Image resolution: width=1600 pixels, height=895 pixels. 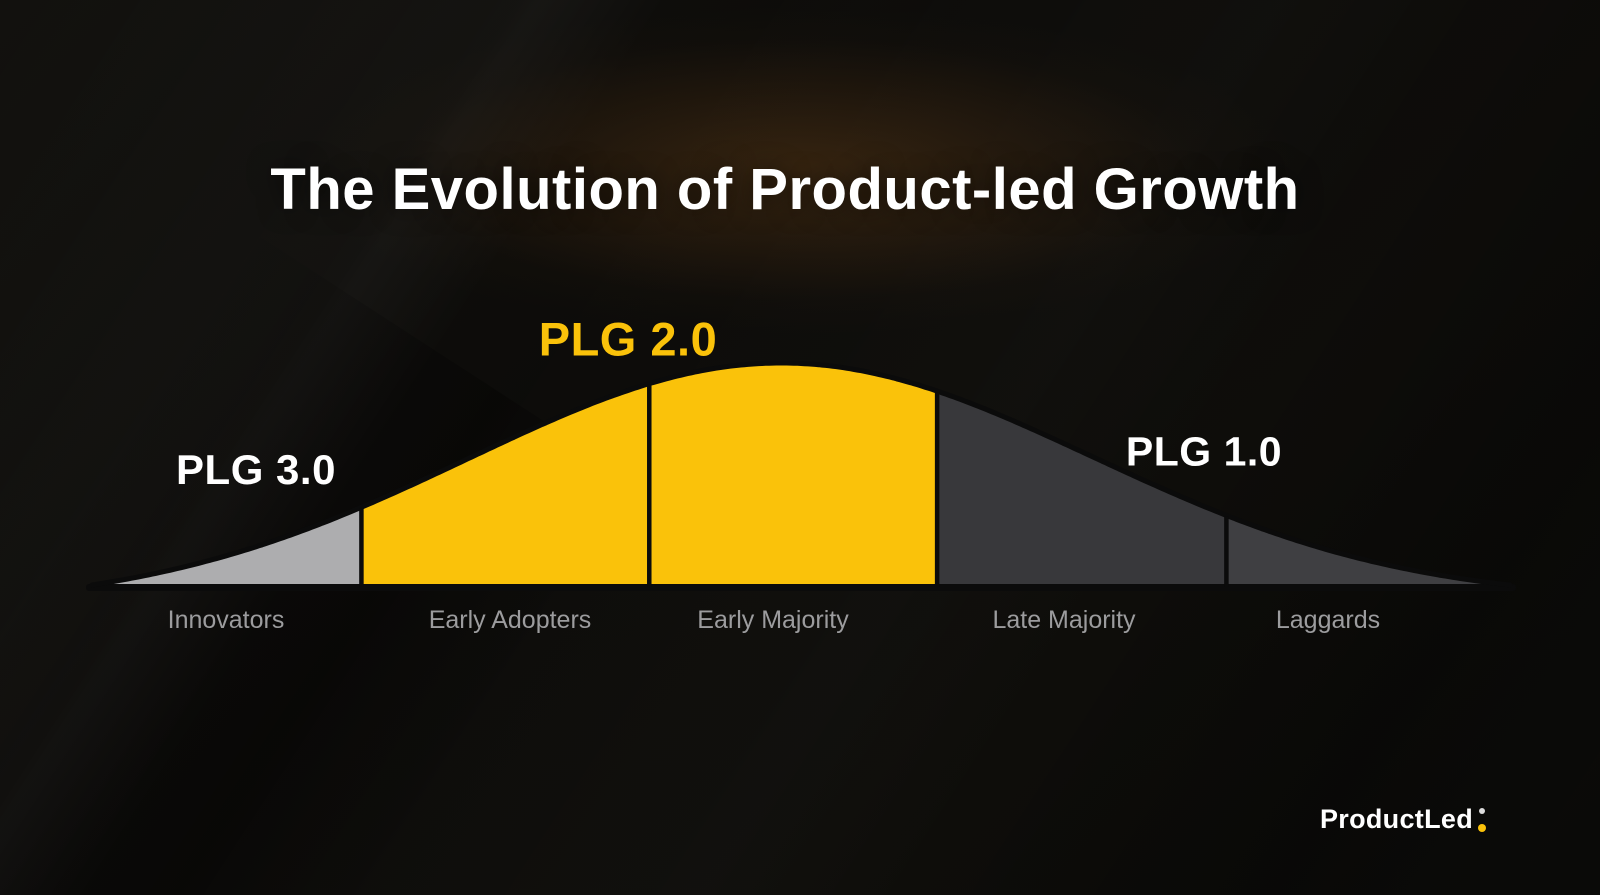 I want to click on era-label-plg1: PLG 1.0, so click(x=1204, y=451).